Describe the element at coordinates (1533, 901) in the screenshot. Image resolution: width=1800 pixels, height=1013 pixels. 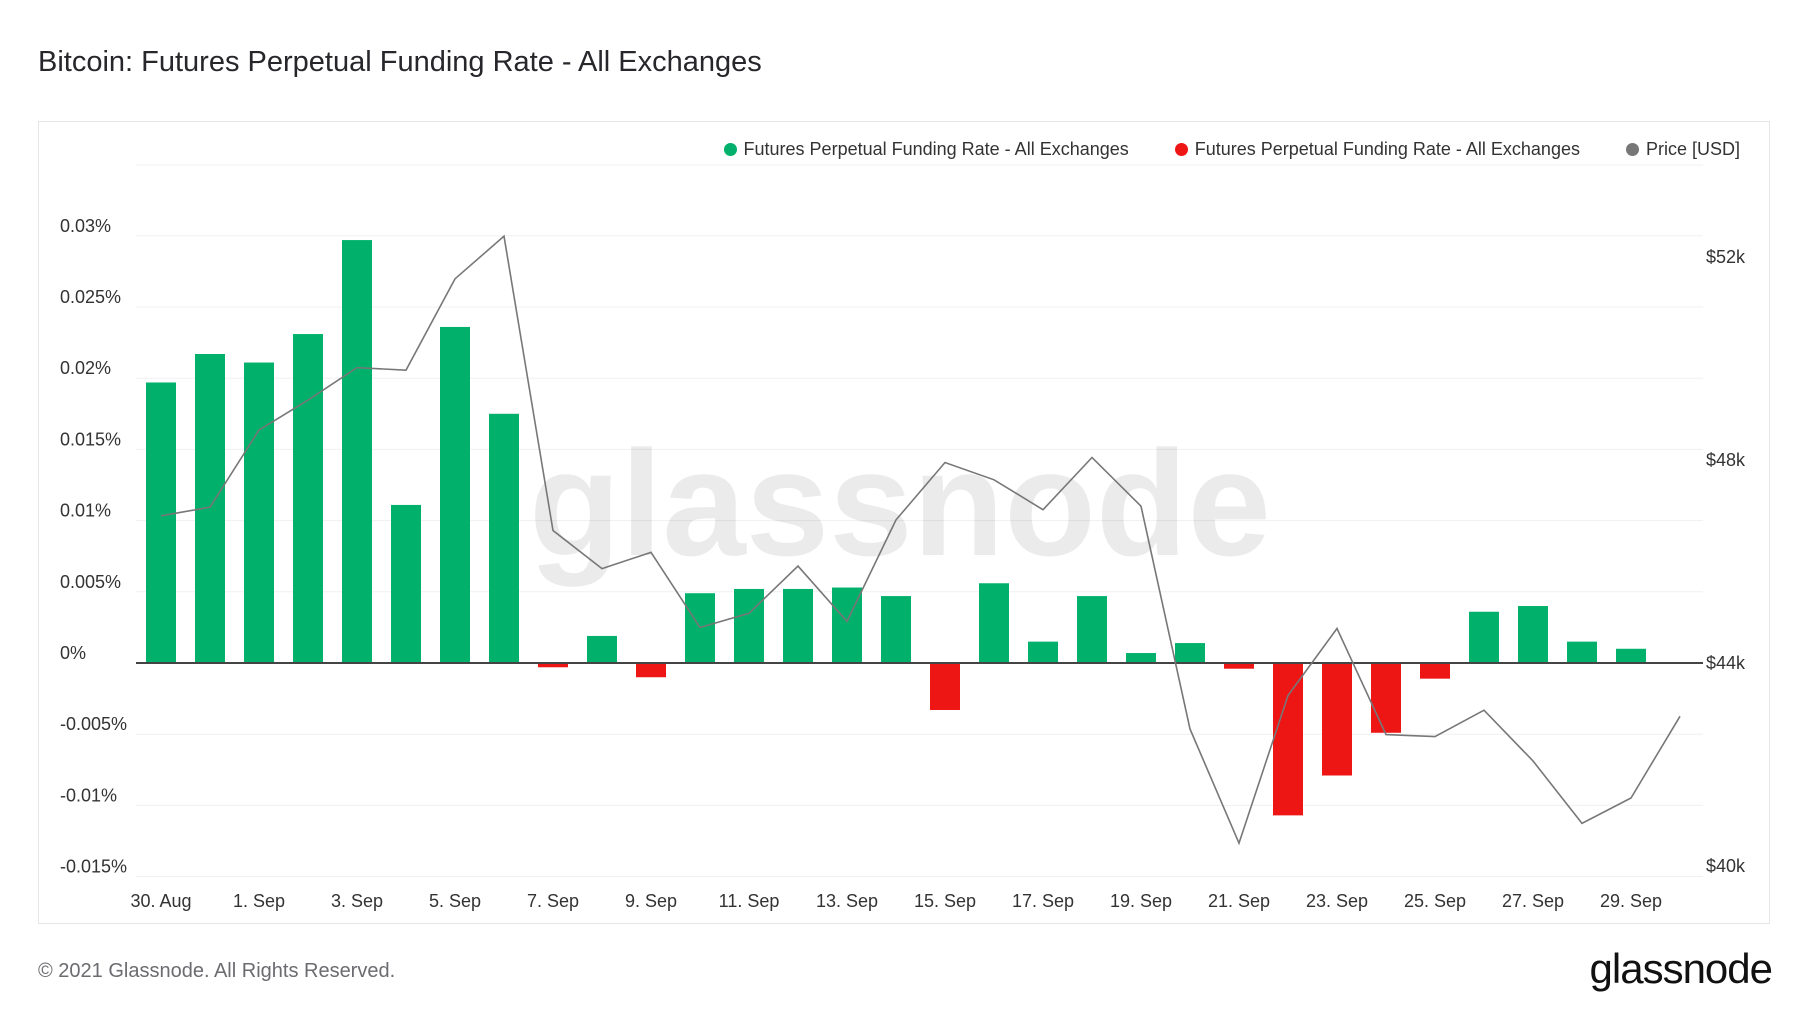
I see `x-tick-label: 27. Sep` at that location.